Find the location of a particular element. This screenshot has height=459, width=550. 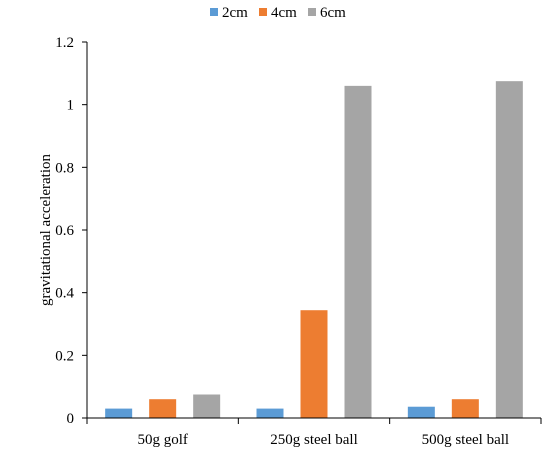

y-tick-label: 0.4 is located at coordinates (64, 294).